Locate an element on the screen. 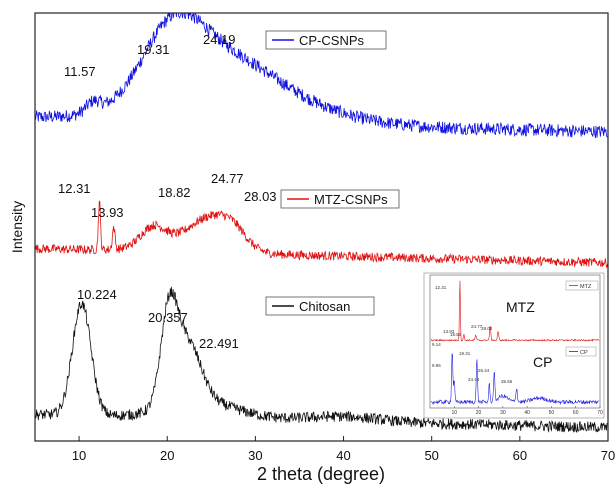  inset-legend-mtz: MTZ is located at coordinates (582, 285).